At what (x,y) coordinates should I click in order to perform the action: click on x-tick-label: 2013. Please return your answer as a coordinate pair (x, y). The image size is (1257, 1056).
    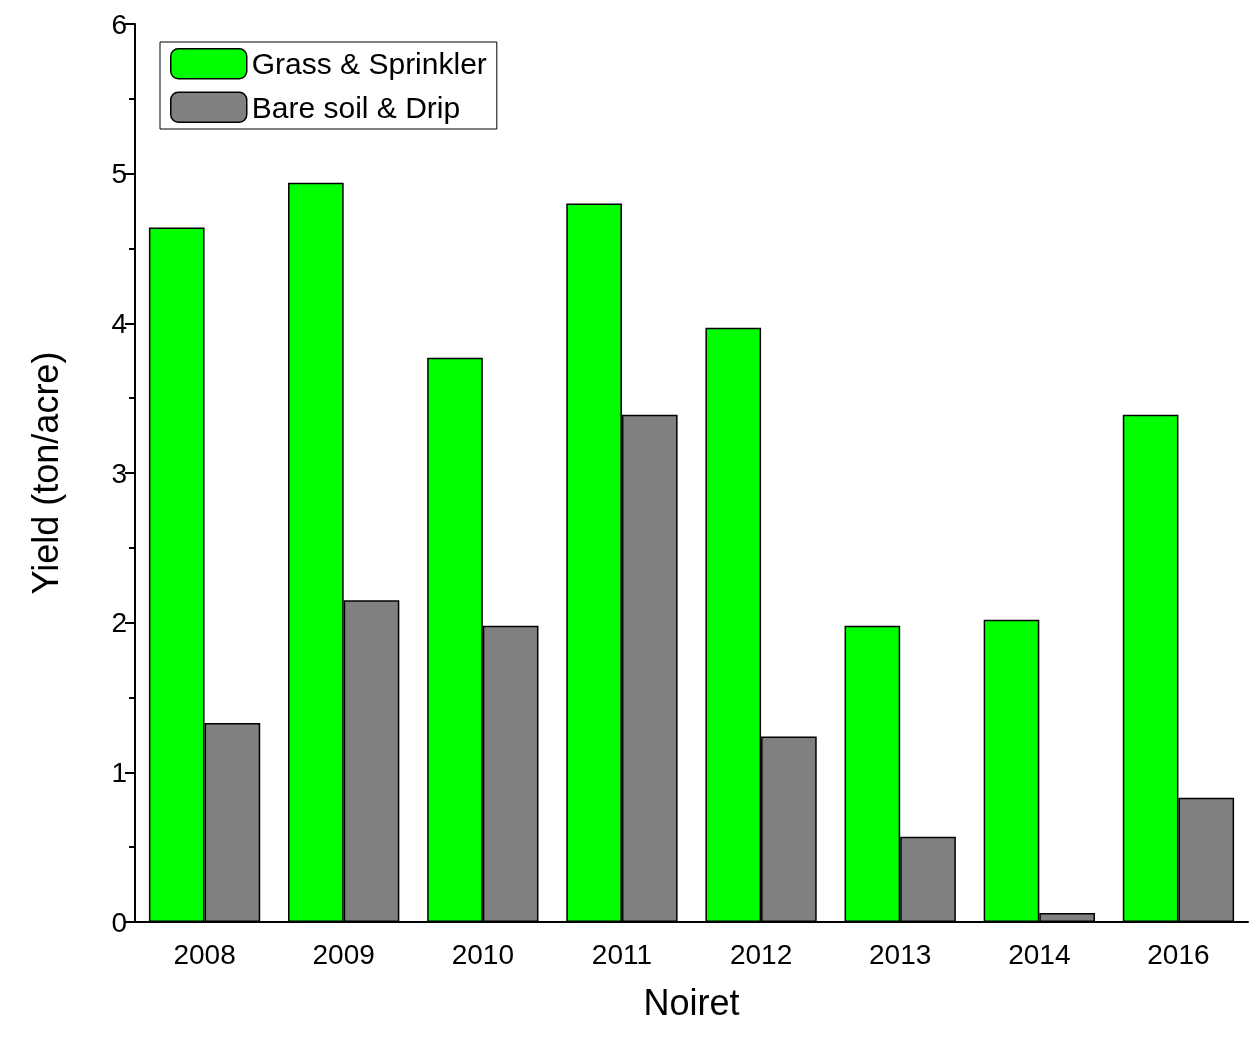
    Looking at the image, I should click on (900, 954).